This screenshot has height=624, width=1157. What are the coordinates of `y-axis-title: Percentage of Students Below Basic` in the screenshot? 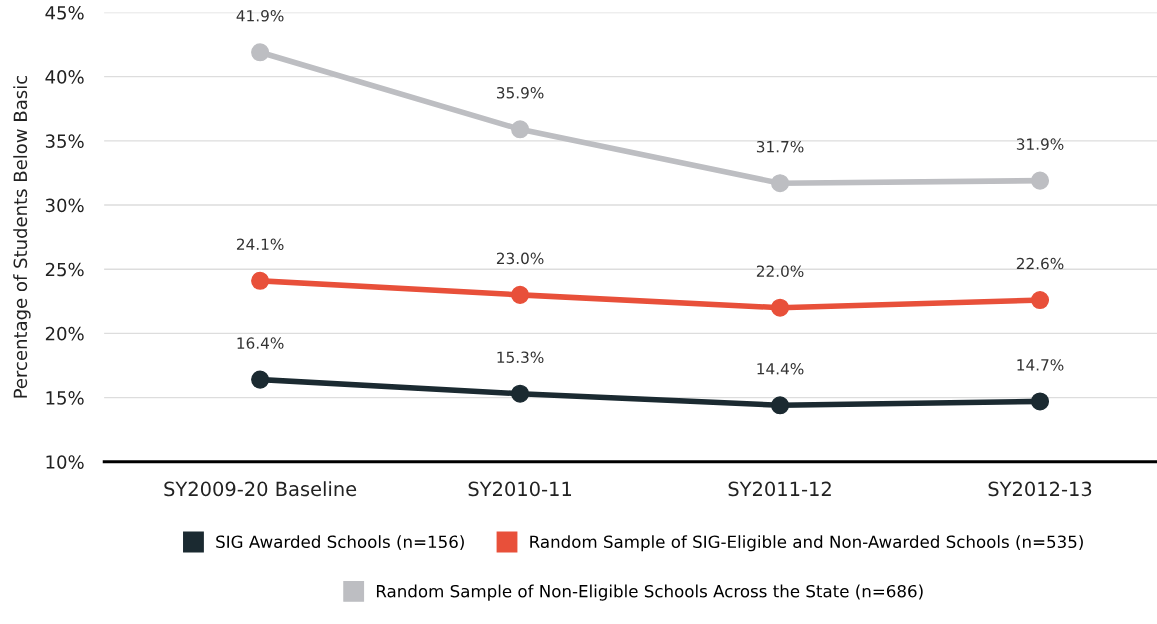 It's located at (22, 236).